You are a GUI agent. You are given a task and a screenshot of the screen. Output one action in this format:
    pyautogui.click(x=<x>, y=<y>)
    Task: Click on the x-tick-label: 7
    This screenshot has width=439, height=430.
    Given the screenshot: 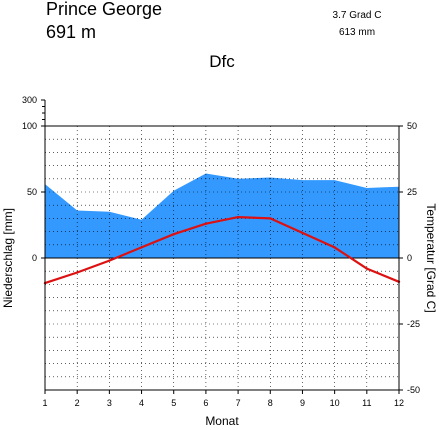 What is the action you would take?
    pyautogui.click(x=238, y=403)
    